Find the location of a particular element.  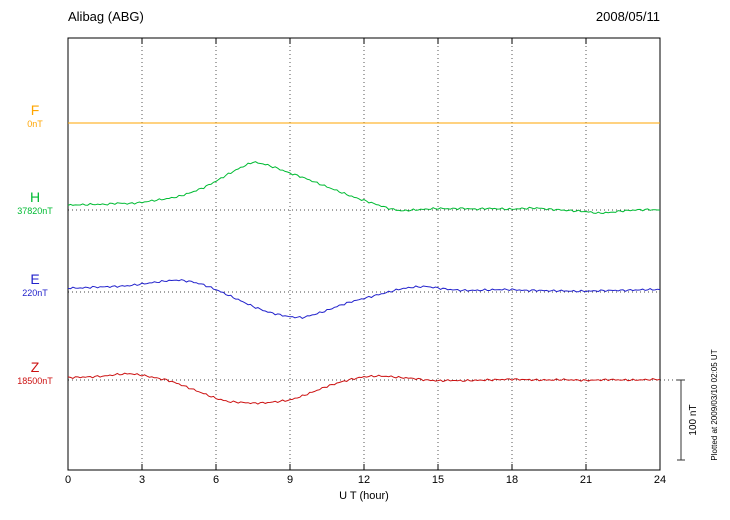

channel-name: Z is located at coordinates (35, 367).